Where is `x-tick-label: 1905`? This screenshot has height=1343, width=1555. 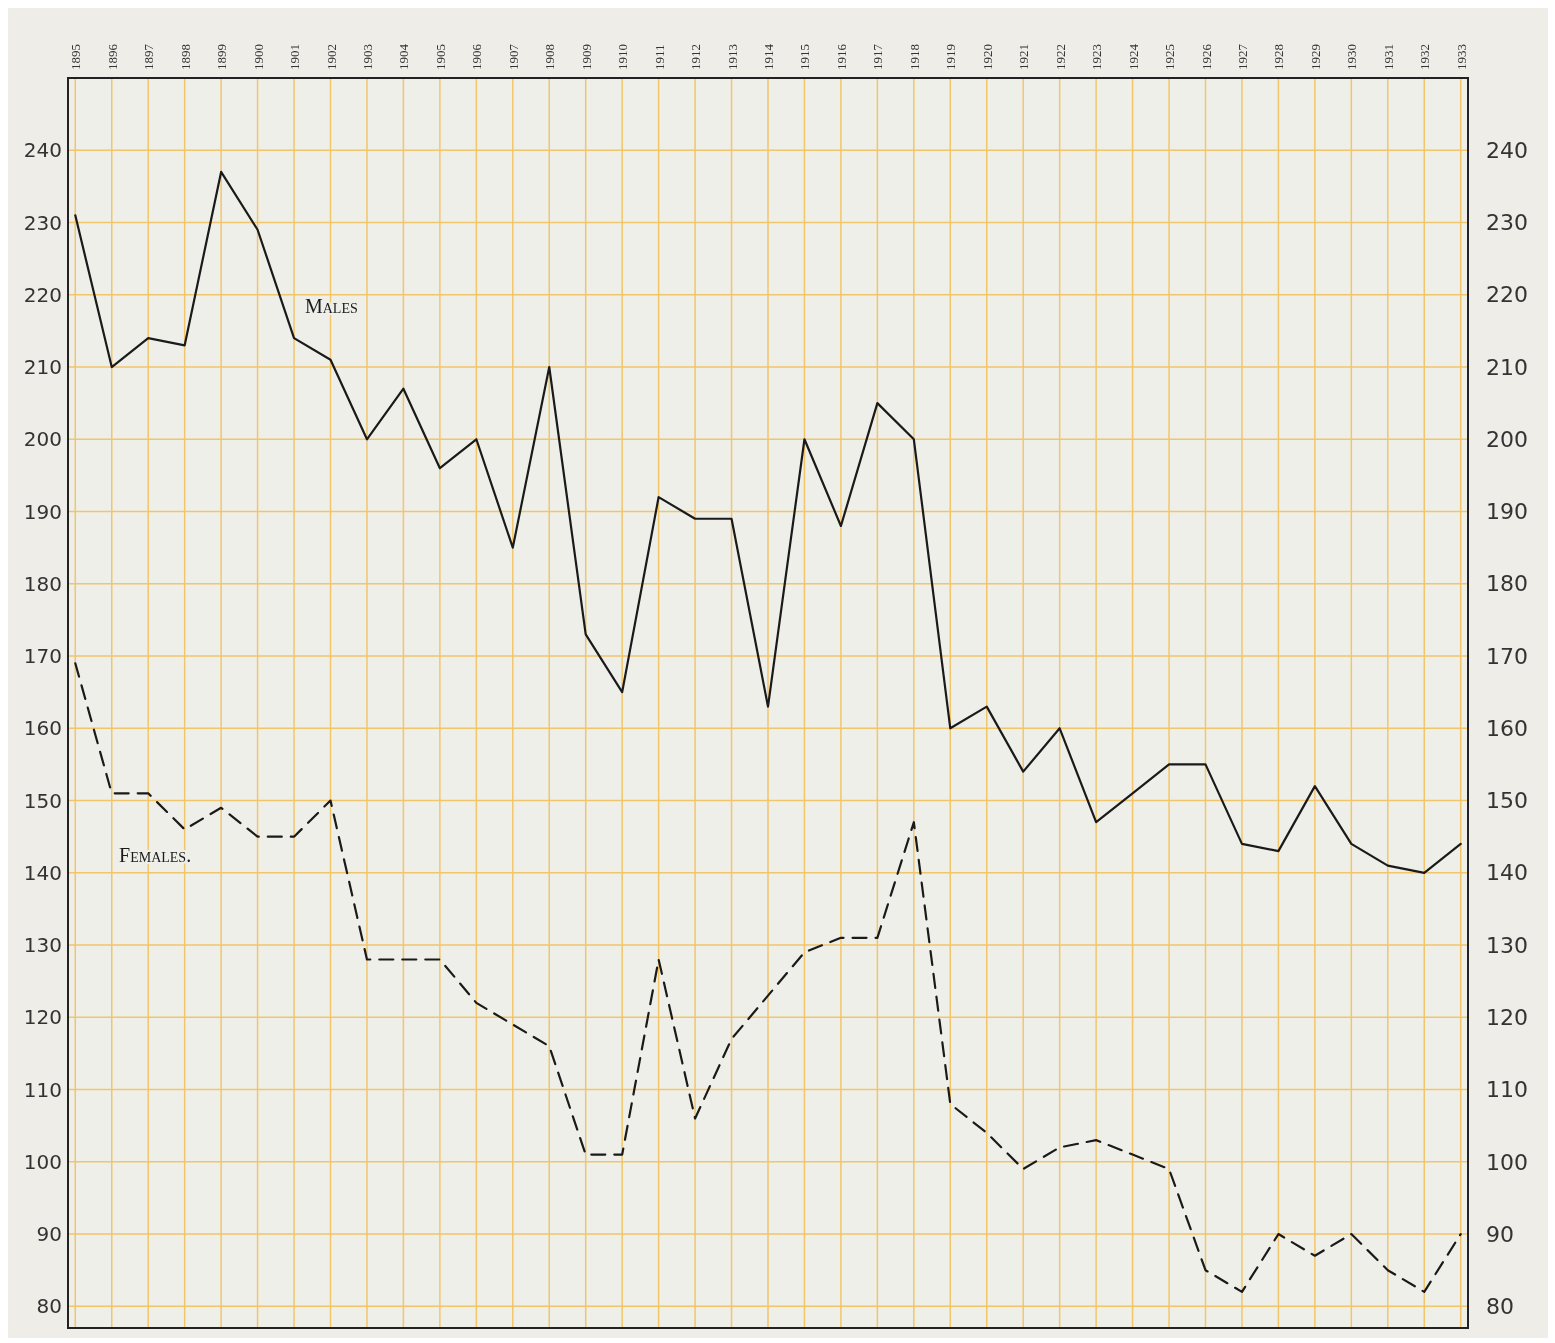 x-tick-label: 1905 is located at coordinates (440, 57).